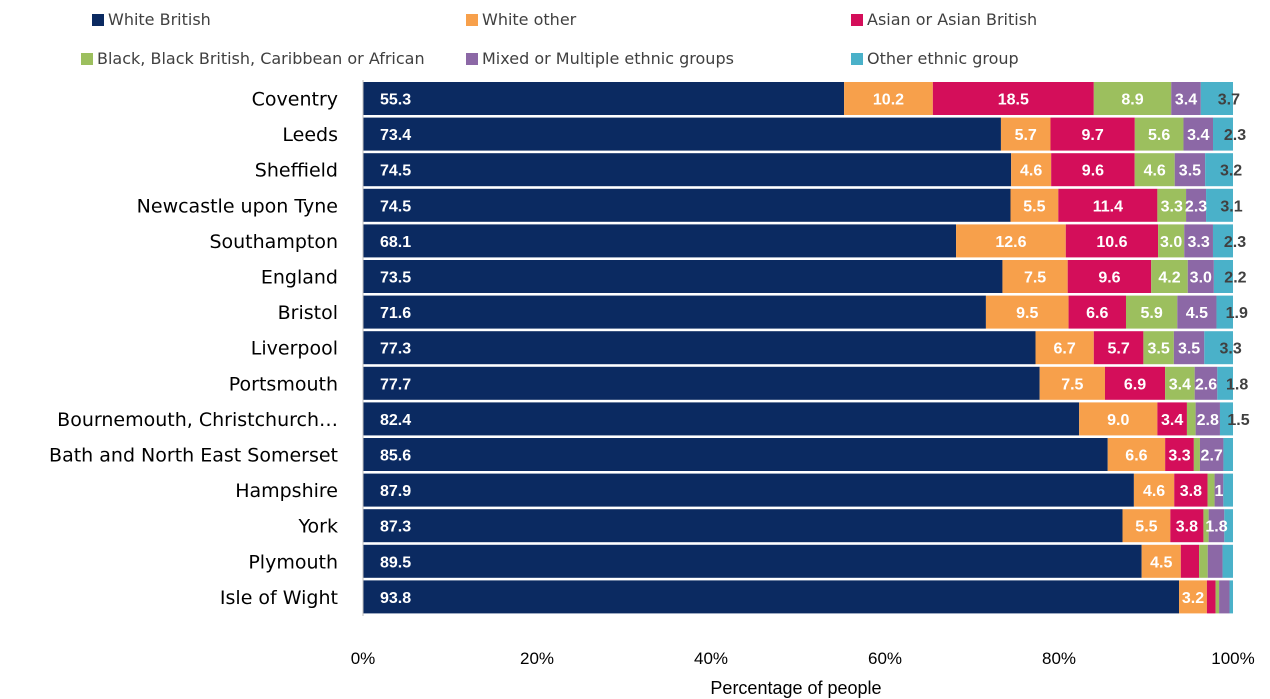 The height and width of the screenshot is (699, 1270). I want to click on bar-asian-or-asian-british-bristol, so click(1097, 312).